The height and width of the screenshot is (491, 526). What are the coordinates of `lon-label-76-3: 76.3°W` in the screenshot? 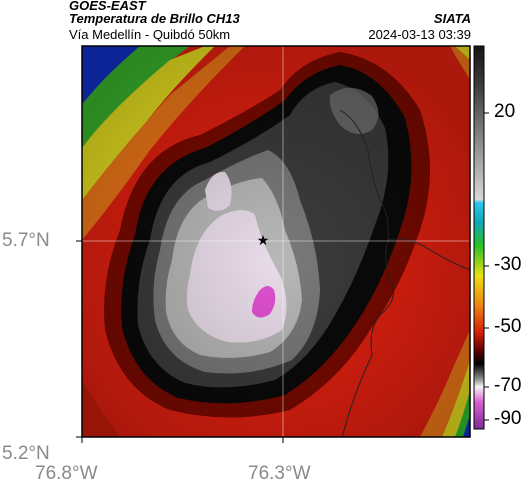 It's located at (279, 473).